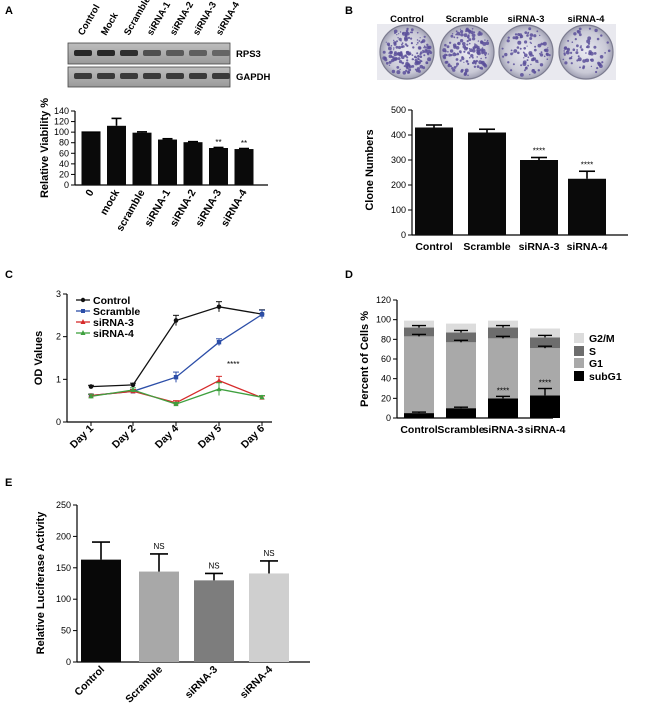 The height and width of the screenshot is (723, 670). I want to click on y-tick-label: 40, so click(64, 164).